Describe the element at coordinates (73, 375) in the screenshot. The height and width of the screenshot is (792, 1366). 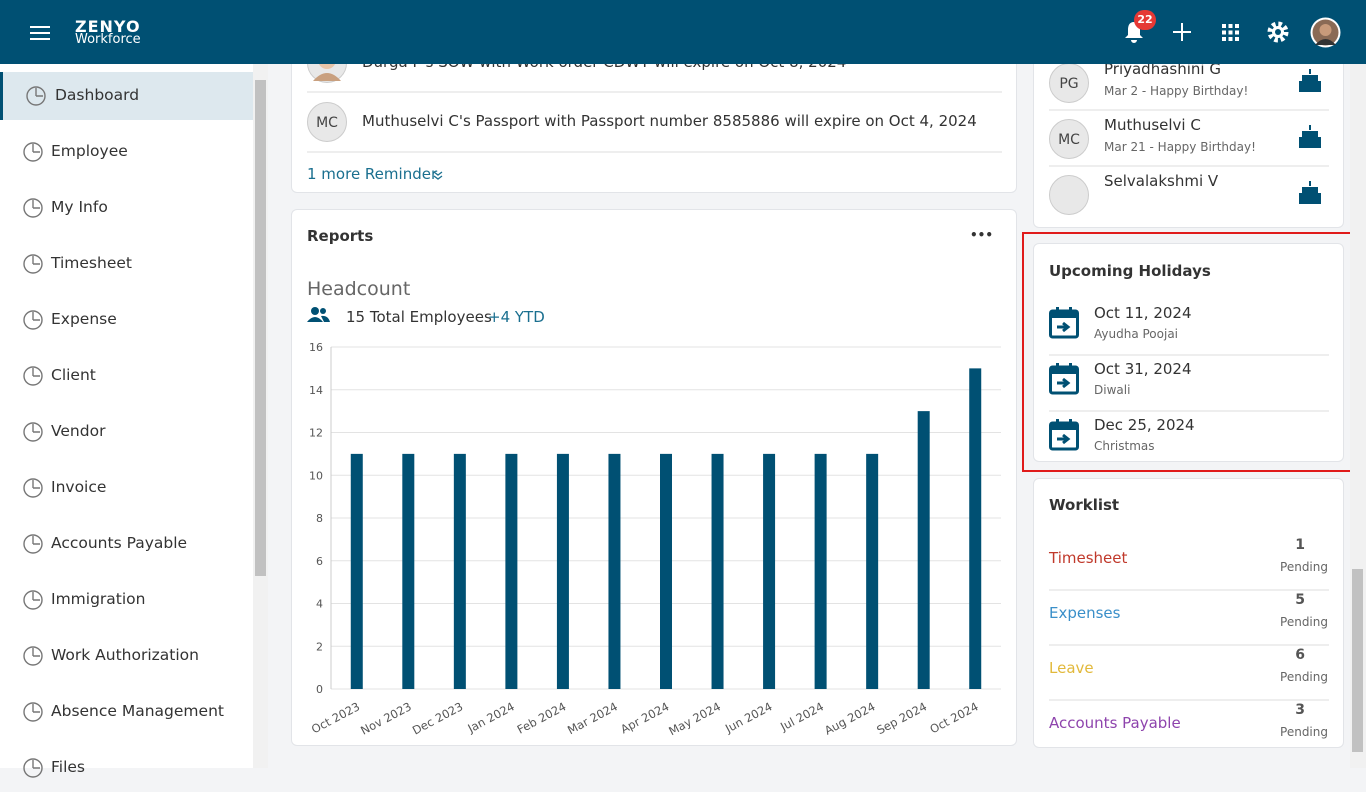
I see `nav-label: Client` at that location.